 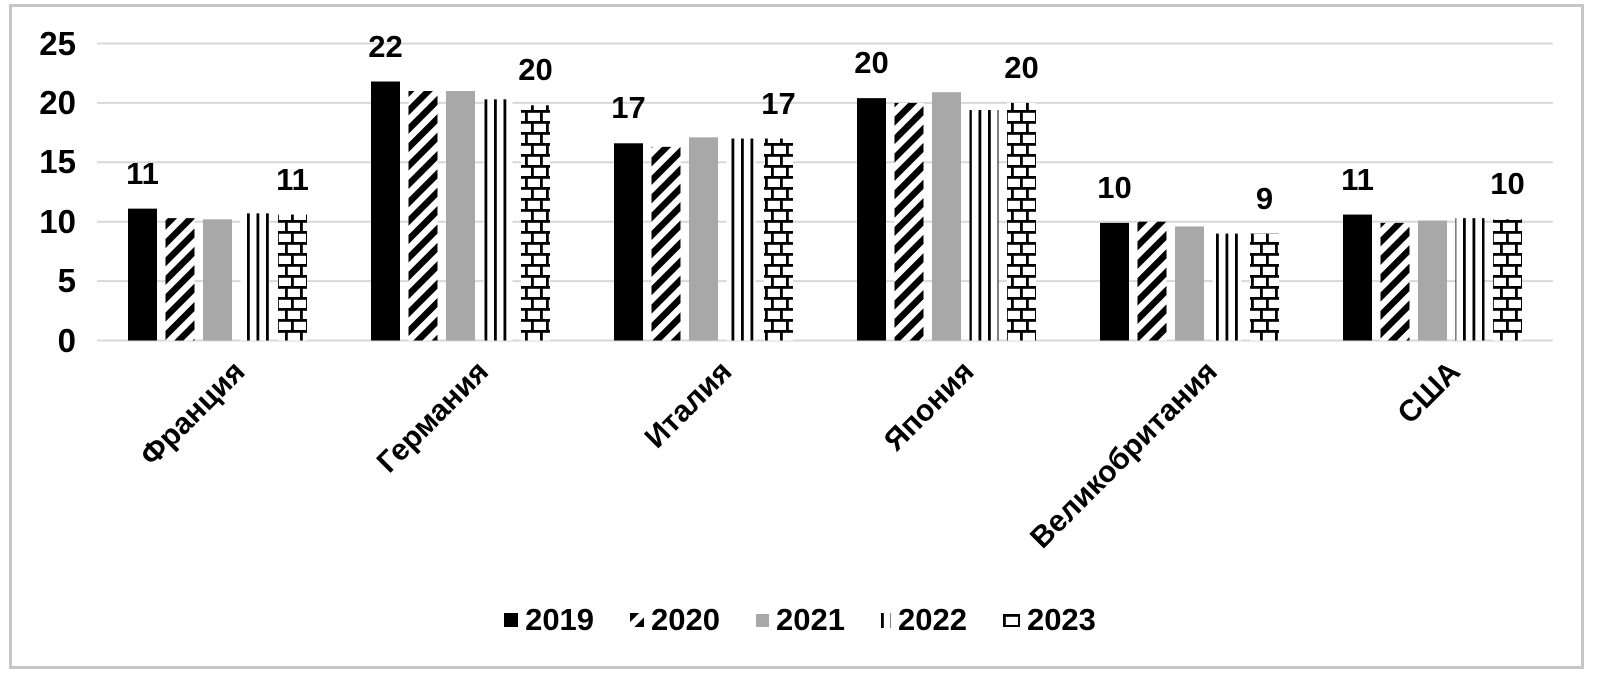 What do you see at coordinates (1021, 67) in the screenshot?
I see `bar-value-label-Япония-2023: 20` at bounding box center [1021, 67].